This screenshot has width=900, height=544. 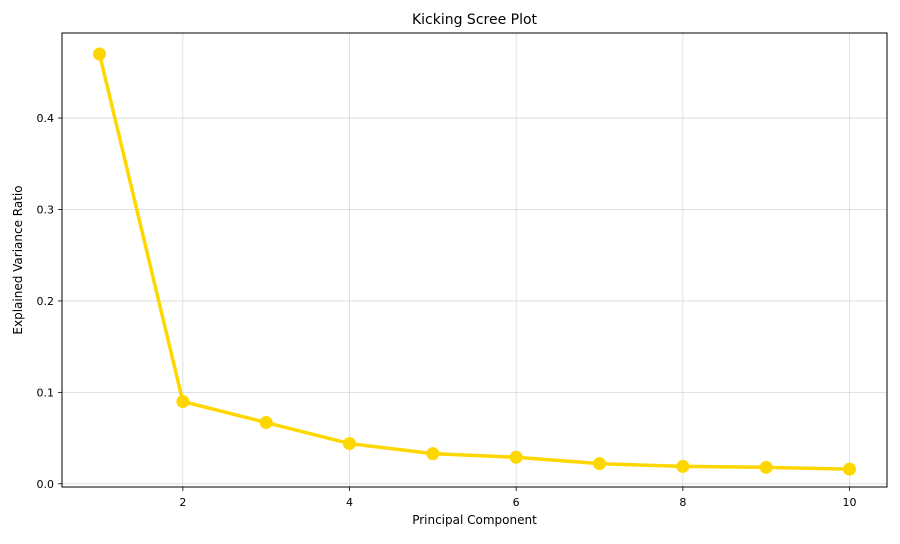 What do you see at coordinates (475, 20) in the screenshot?
I see `chart-title: Kicking Scree Plot` at bounding box center [475, 20].